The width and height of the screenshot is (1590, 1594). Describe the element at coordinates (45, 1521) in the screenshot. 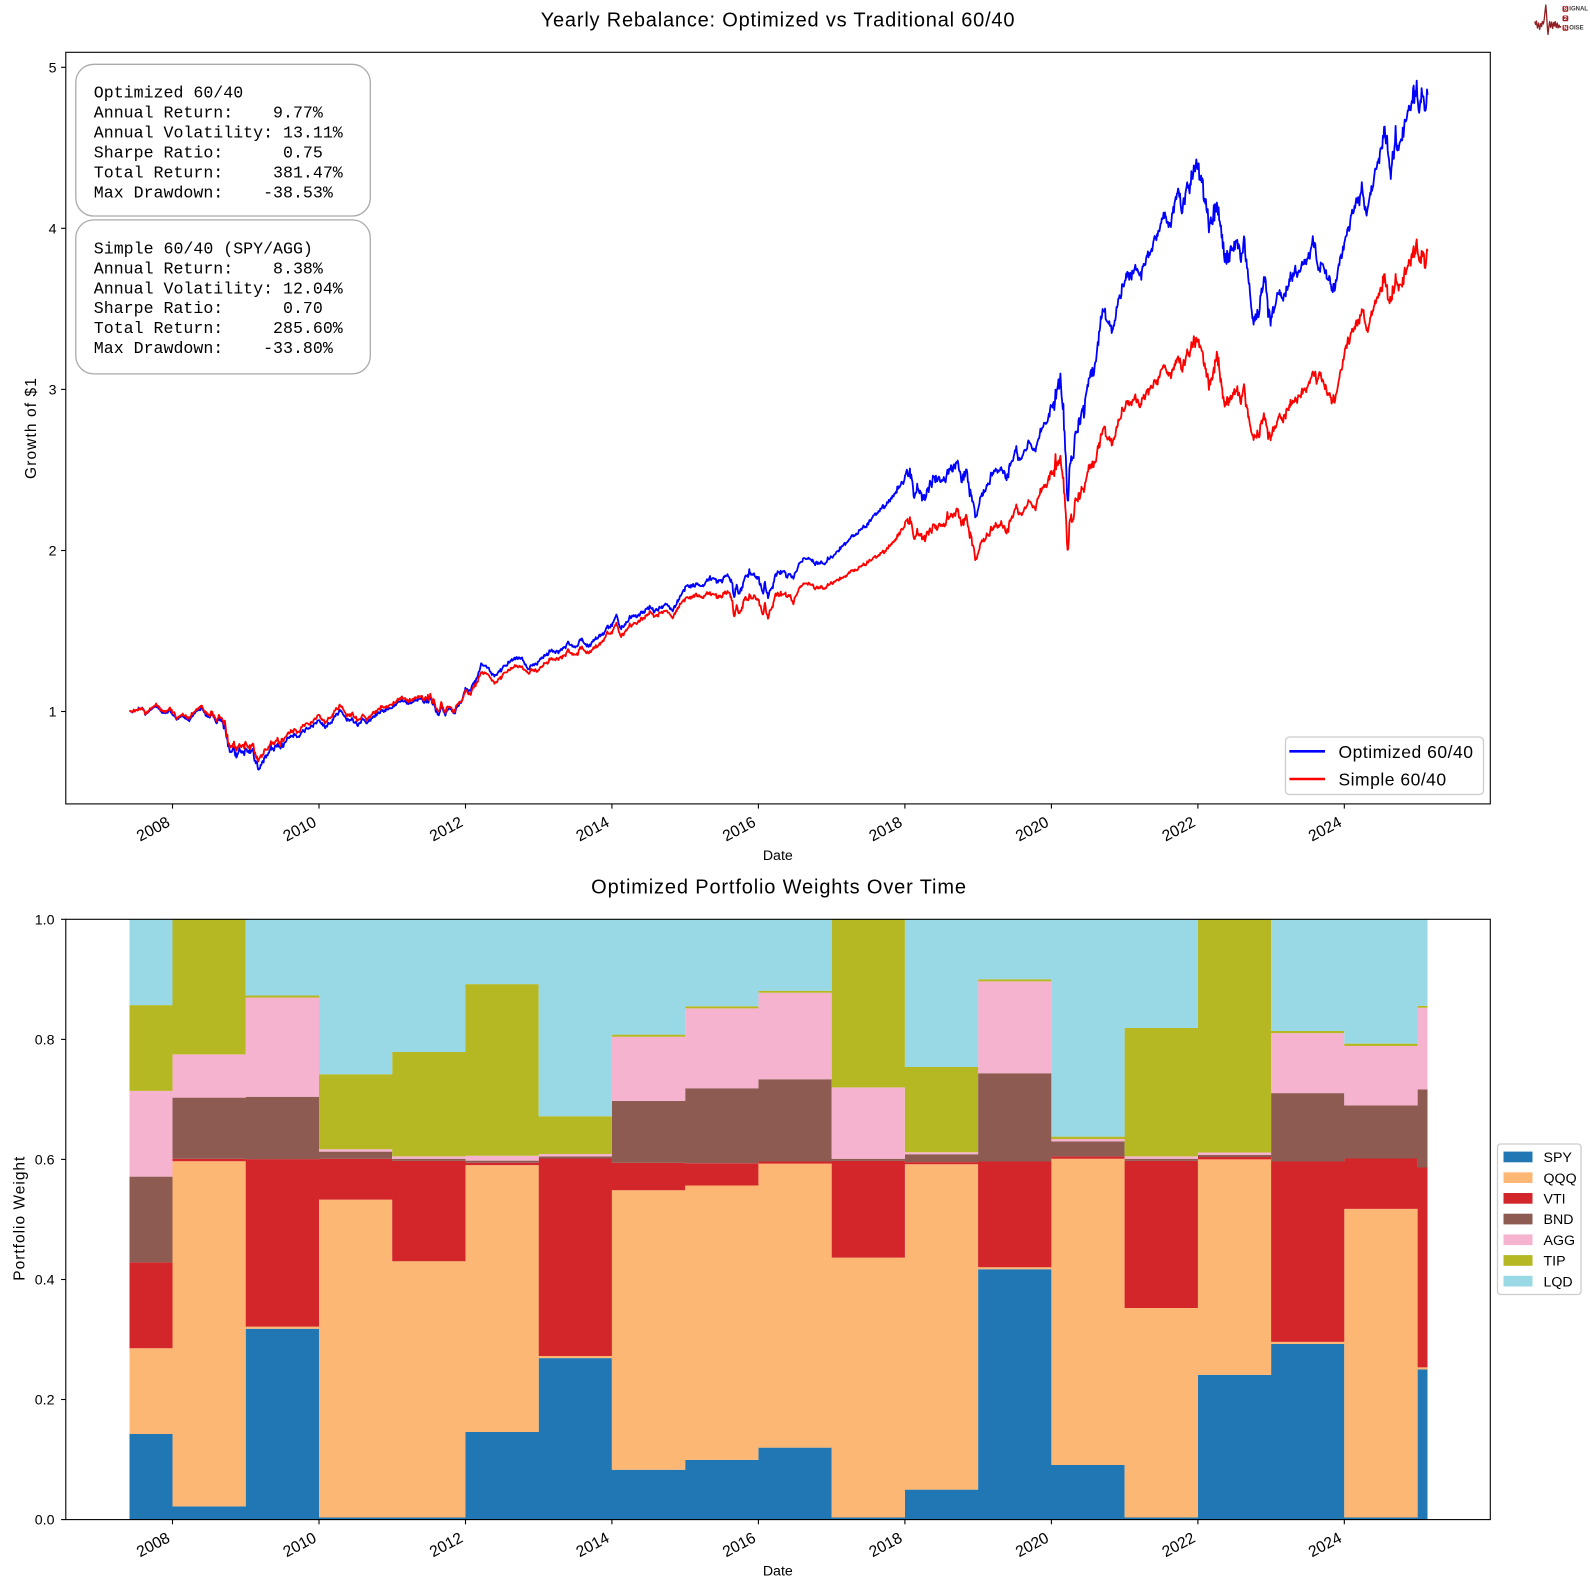

I see `svg-text: 0.0` at that location.